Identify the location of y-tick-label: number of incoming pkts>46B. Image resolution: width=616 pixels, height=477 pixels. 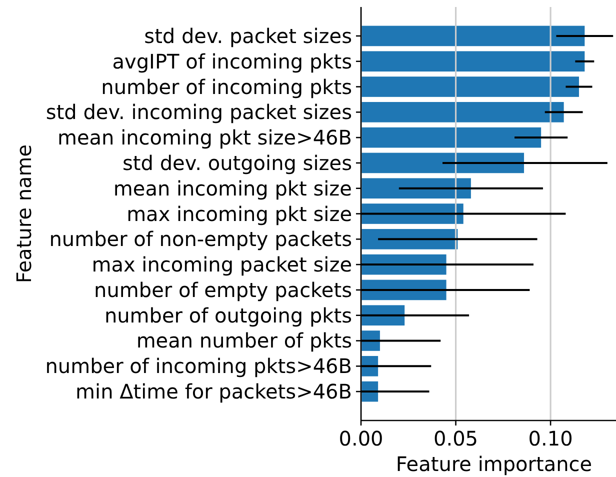
(198, 366).